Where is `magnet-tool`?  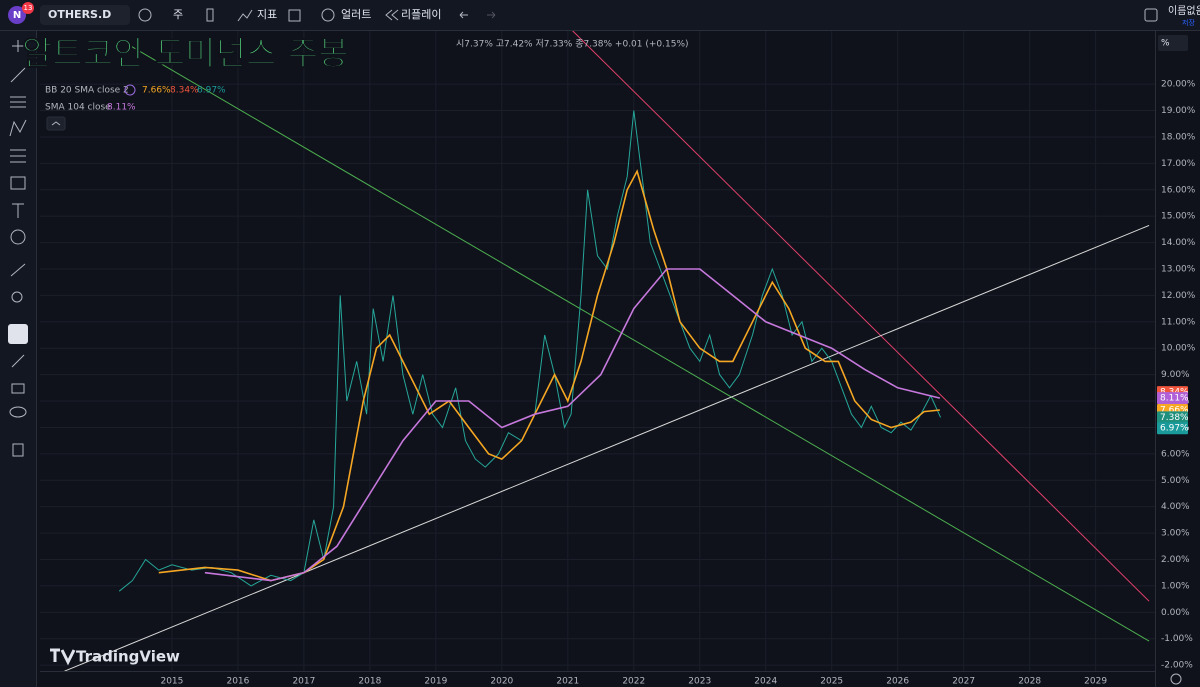
magnet-tool is located at coordinates (18, 334).